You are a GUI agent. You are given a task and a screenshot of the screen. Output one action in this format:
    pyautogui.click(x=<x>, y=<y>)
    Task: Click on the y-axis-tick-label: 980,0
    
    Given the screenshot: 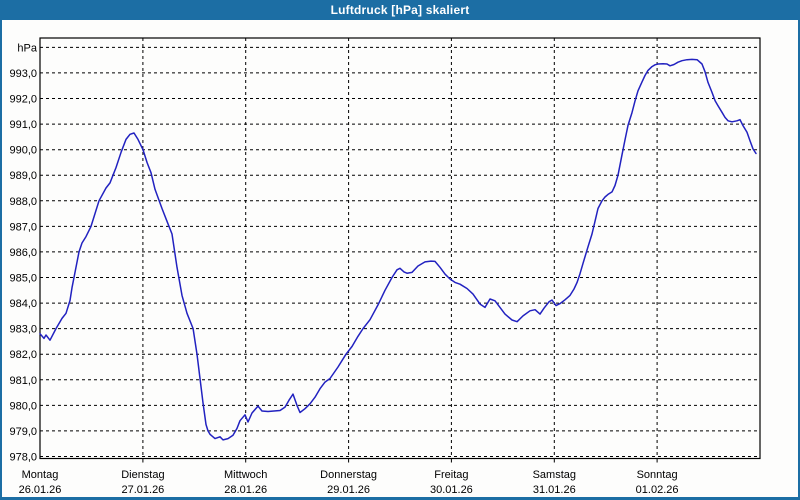 What is the action you would take?
    pyautogui.click(x=23, y=406)
    